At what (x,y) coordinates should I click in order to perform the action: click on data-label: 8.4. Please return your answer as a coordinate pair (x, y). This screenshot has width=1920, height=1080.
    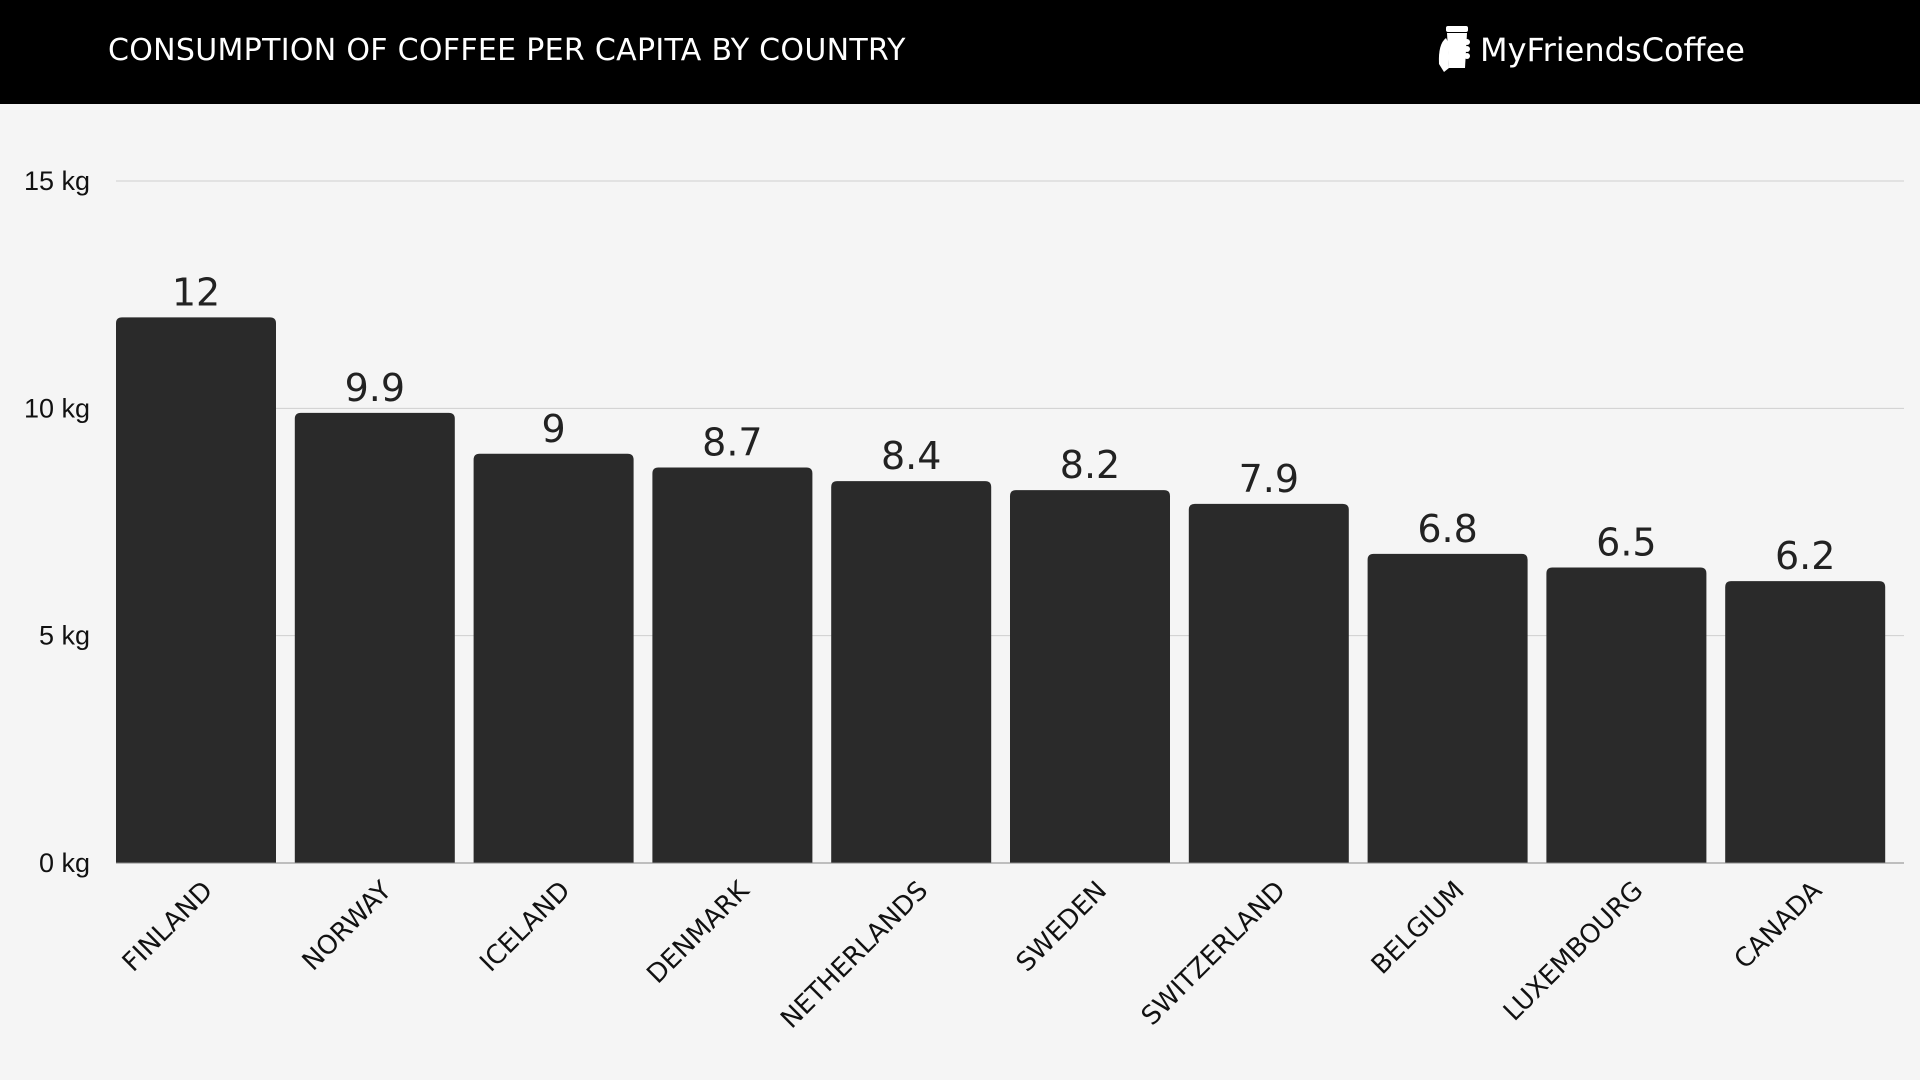
    Looking at the image, I should click on (911, 456).